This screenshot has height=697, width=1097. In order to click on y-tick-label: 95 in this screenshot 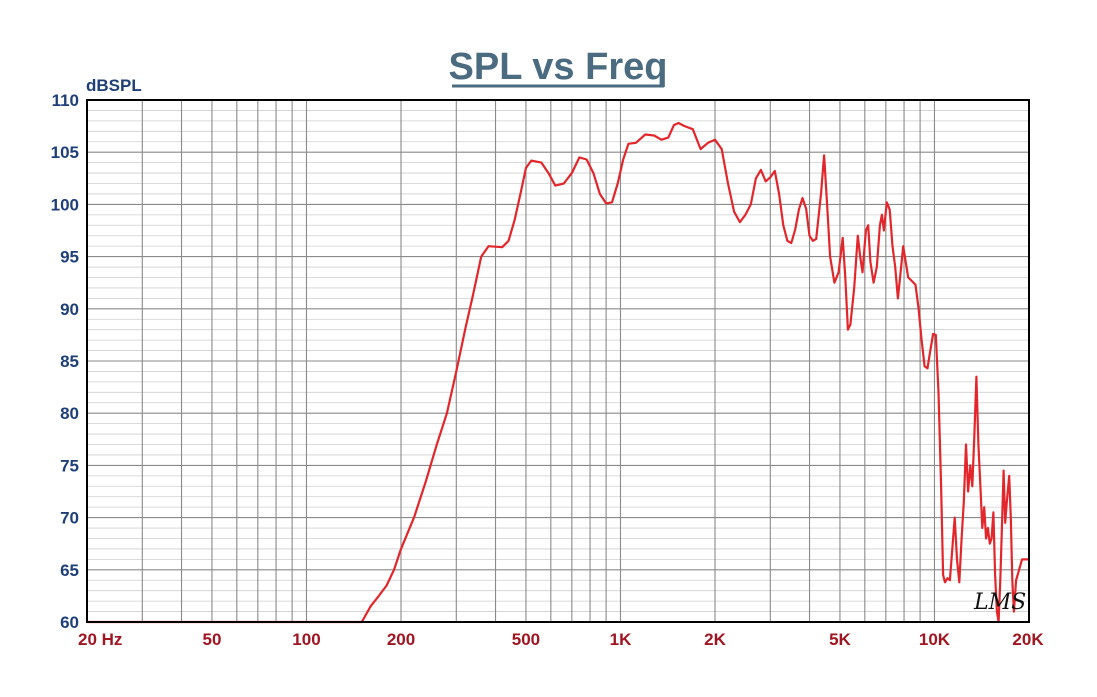, I will do `click(69, 257)`.